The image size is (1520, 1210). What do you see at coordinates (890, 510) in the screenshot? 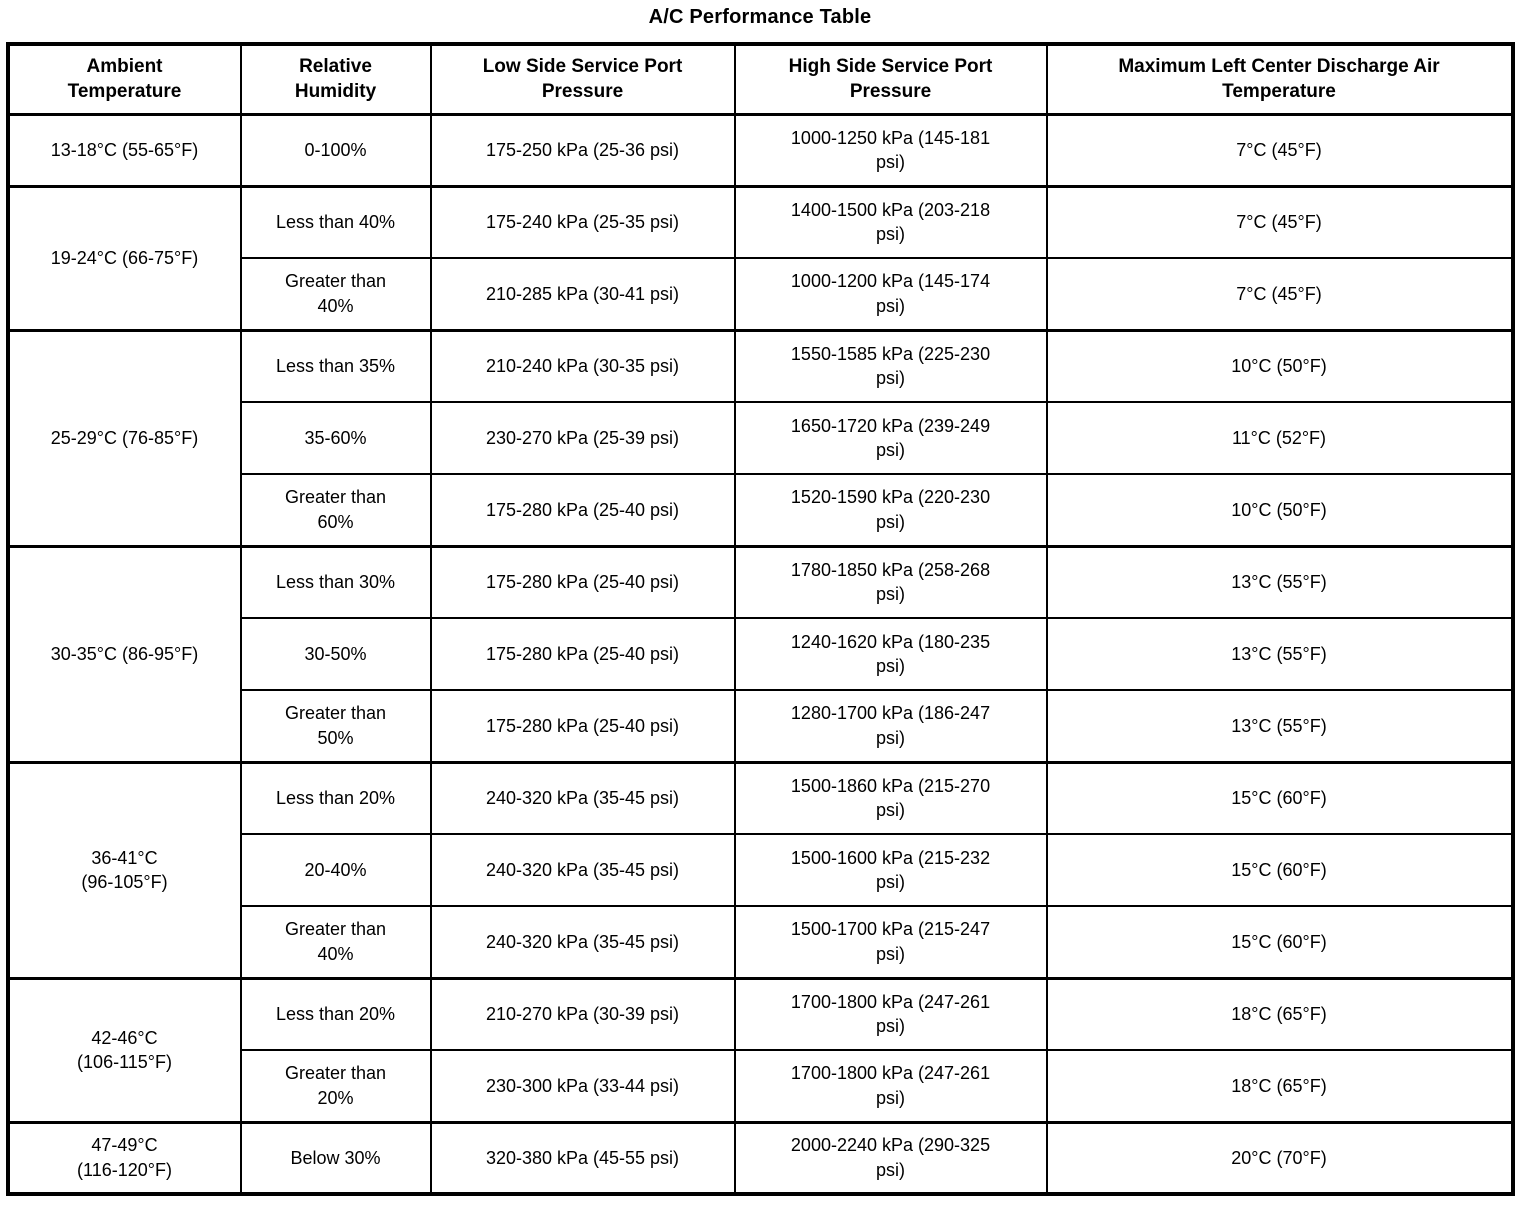
I see `high-side-cell: 1520-1590 kPa (220-230 psi)` at bounding box center [890, 510].